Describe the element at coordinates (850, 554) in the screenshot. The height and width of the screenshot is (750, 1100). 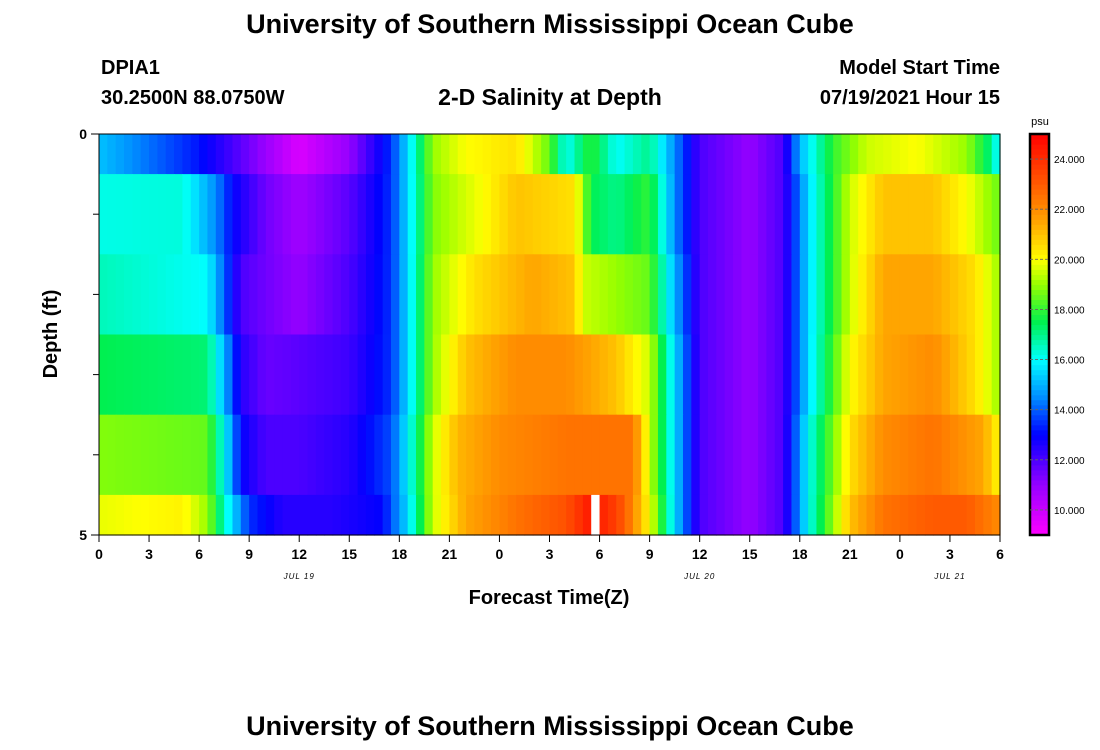
I see `x-tick-label: 21` at that location.